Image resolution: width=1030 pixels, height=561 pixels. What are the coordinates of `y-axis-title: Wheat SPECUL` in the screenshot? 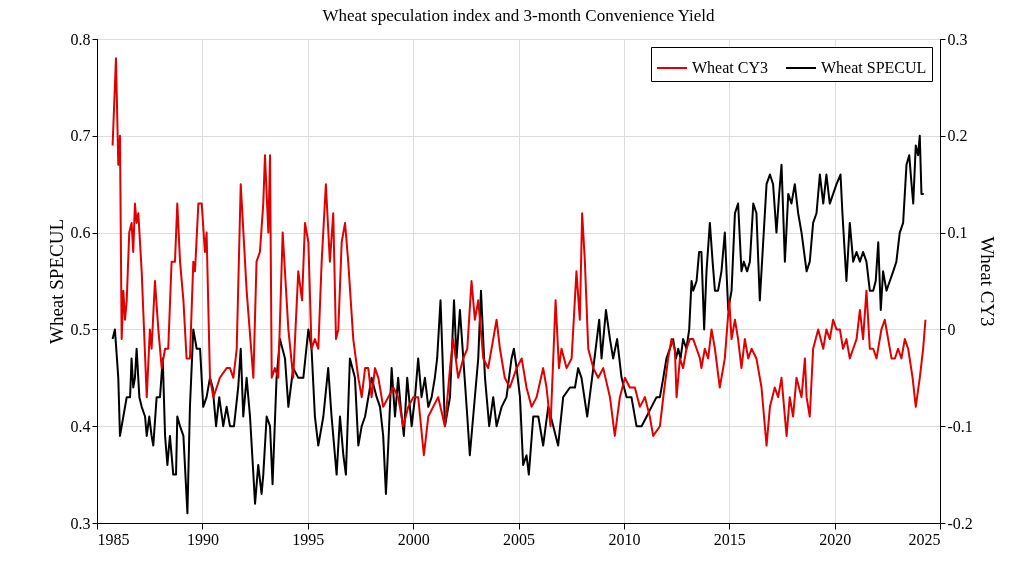 It's located at (56, 281).